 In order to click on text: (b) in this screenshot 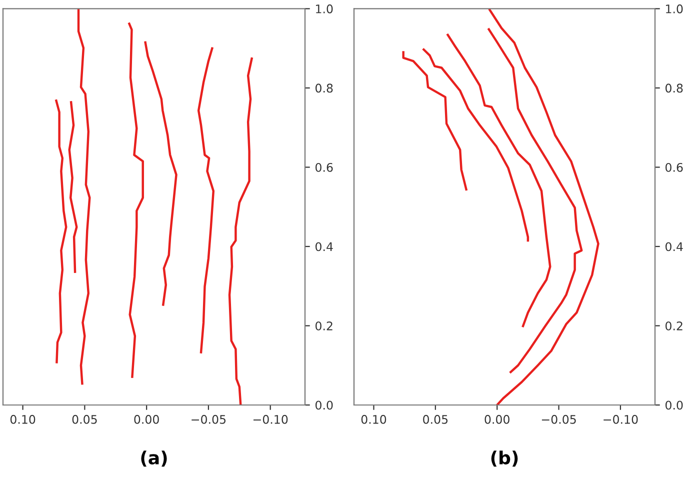, I will do `click(504, 458)`.